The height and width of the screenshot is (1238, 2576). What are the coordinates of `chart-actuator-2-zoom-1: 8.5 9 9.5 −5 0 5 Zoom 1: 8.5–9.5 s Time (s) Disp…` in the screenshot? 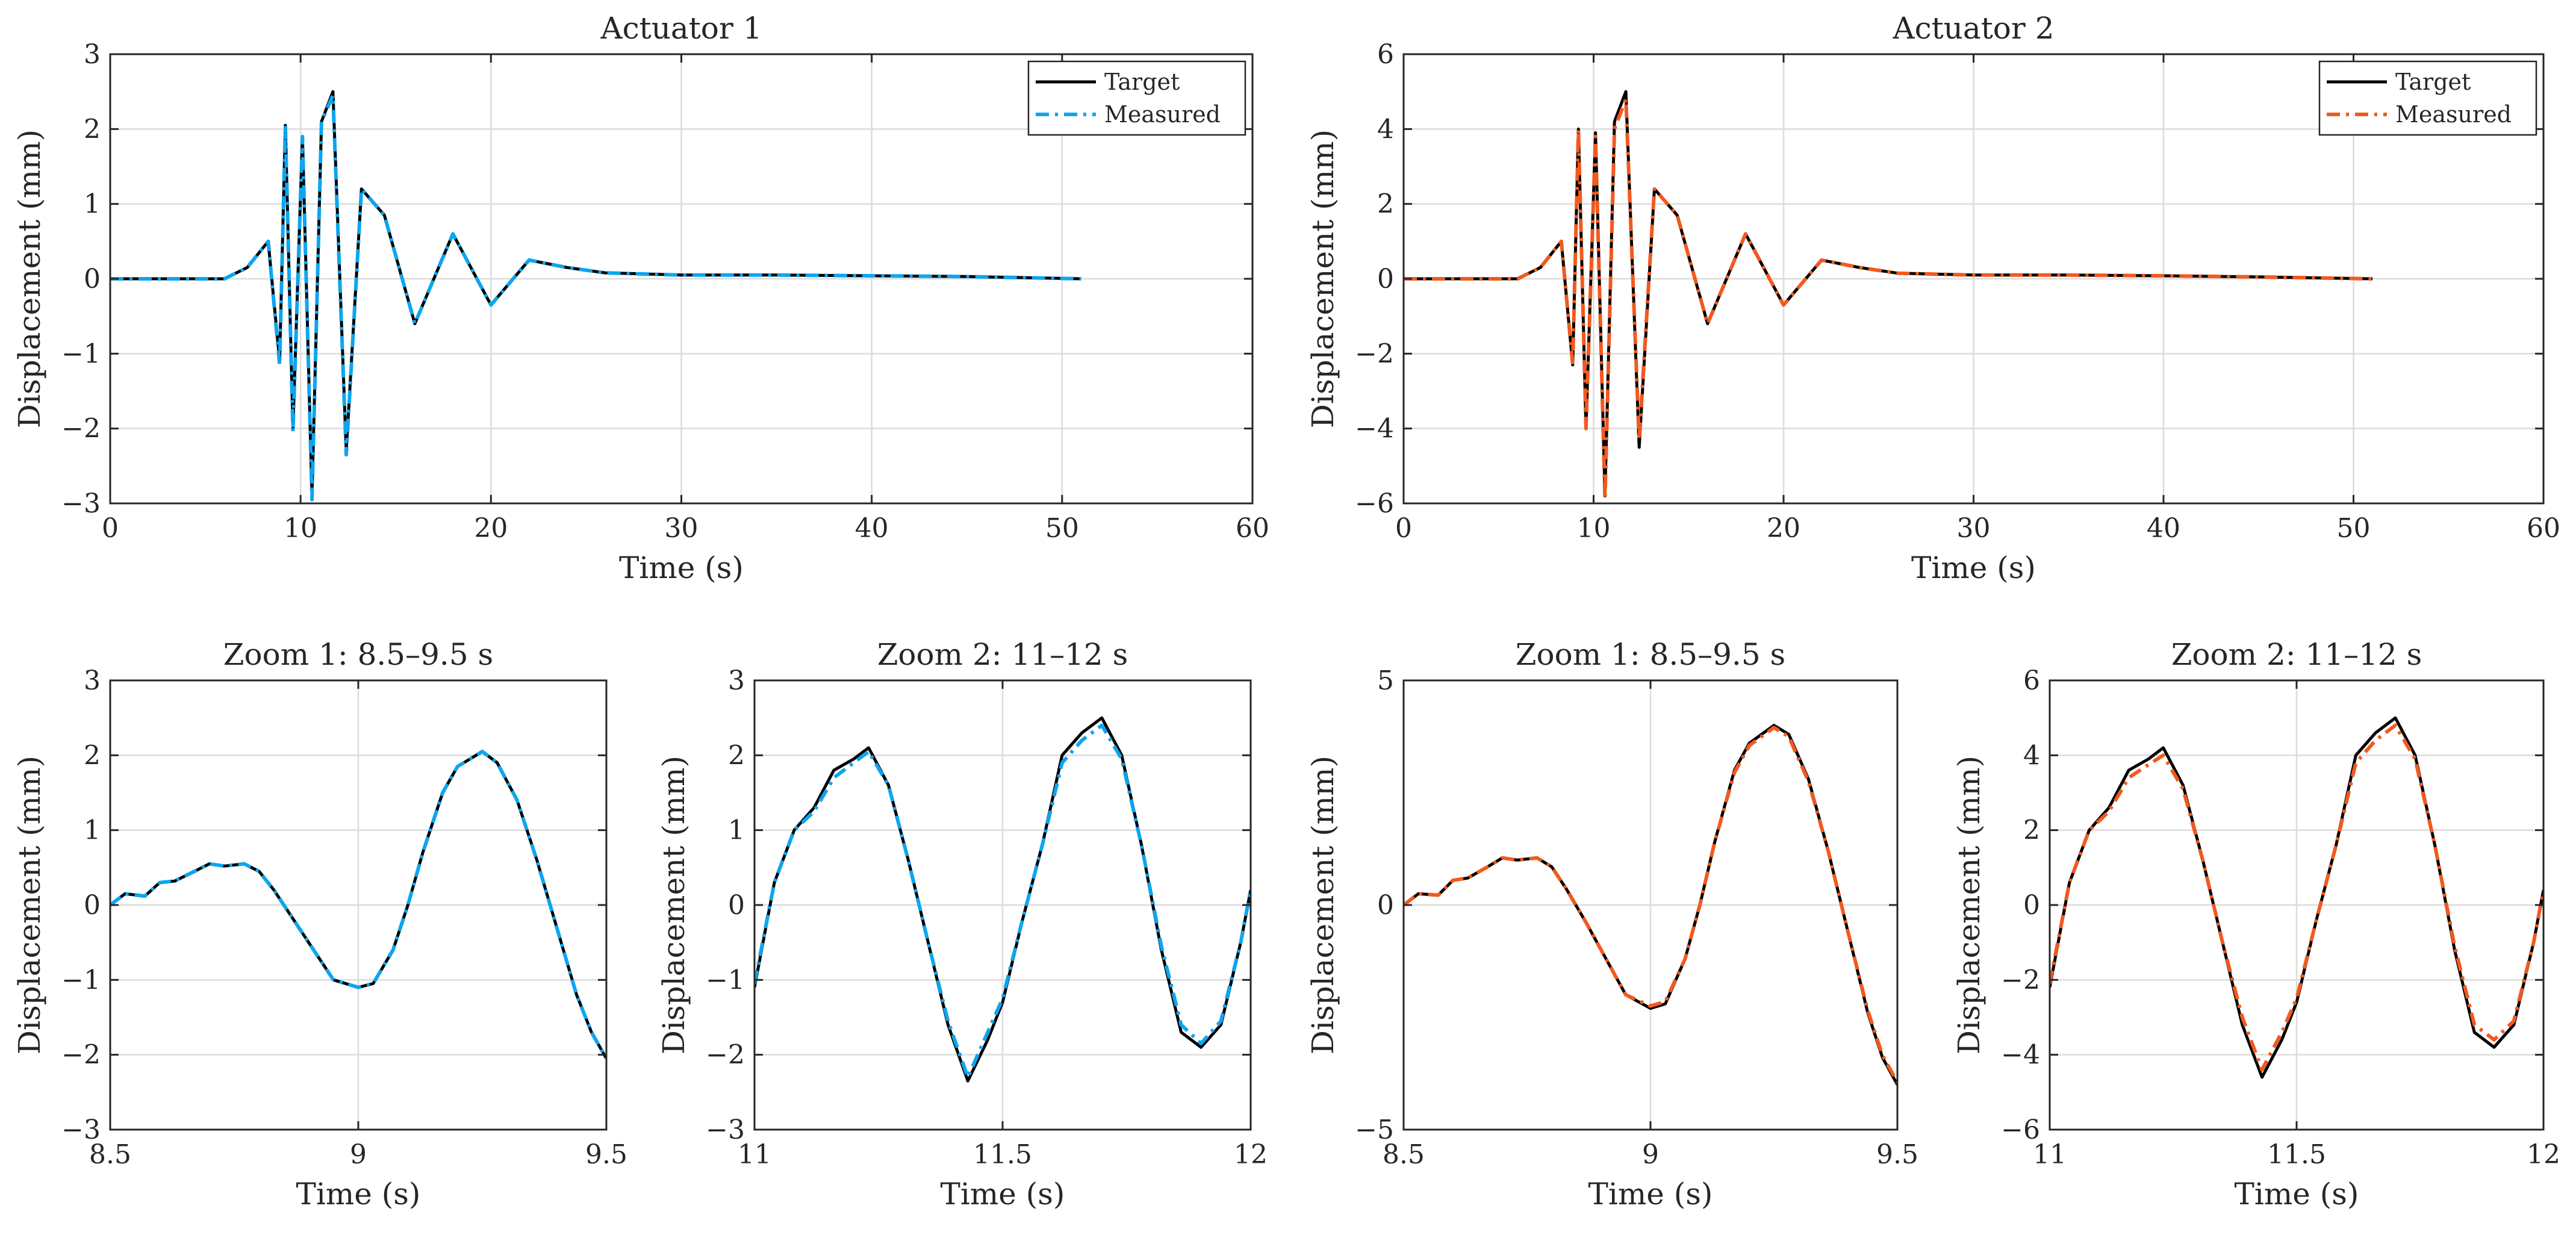 It's located at (1612, 924).